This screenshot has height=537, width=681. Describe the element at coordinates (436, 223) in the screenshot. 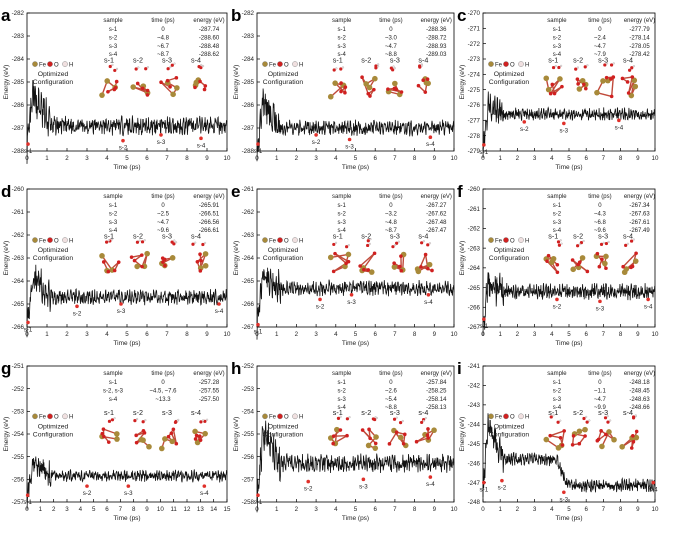

I see `table-cell: -267.48` at that location.